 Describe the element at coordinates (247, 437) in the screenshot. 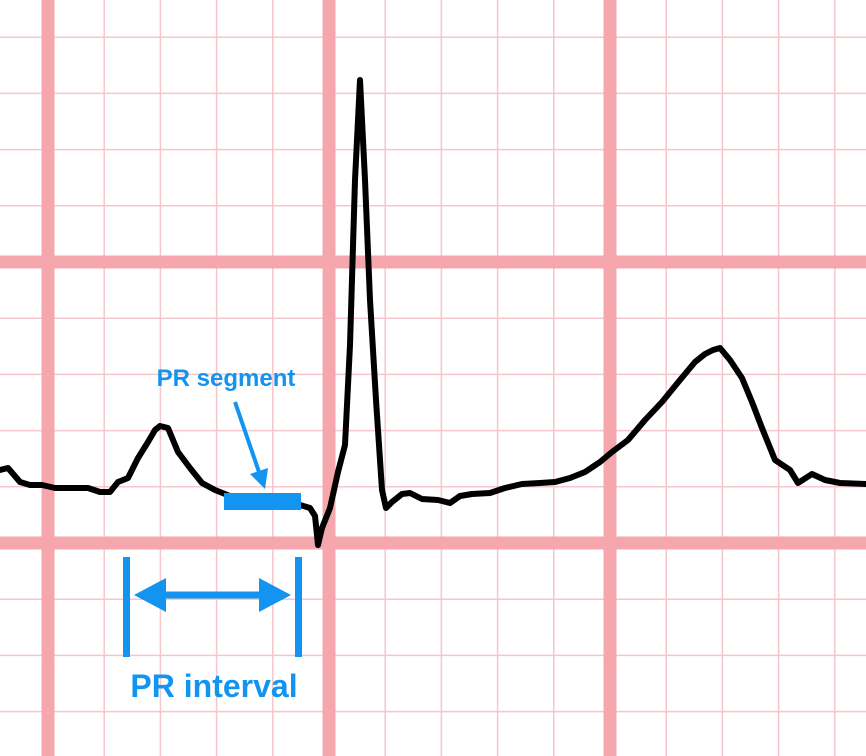

I see `pr-segment-pointer-line` at that location.